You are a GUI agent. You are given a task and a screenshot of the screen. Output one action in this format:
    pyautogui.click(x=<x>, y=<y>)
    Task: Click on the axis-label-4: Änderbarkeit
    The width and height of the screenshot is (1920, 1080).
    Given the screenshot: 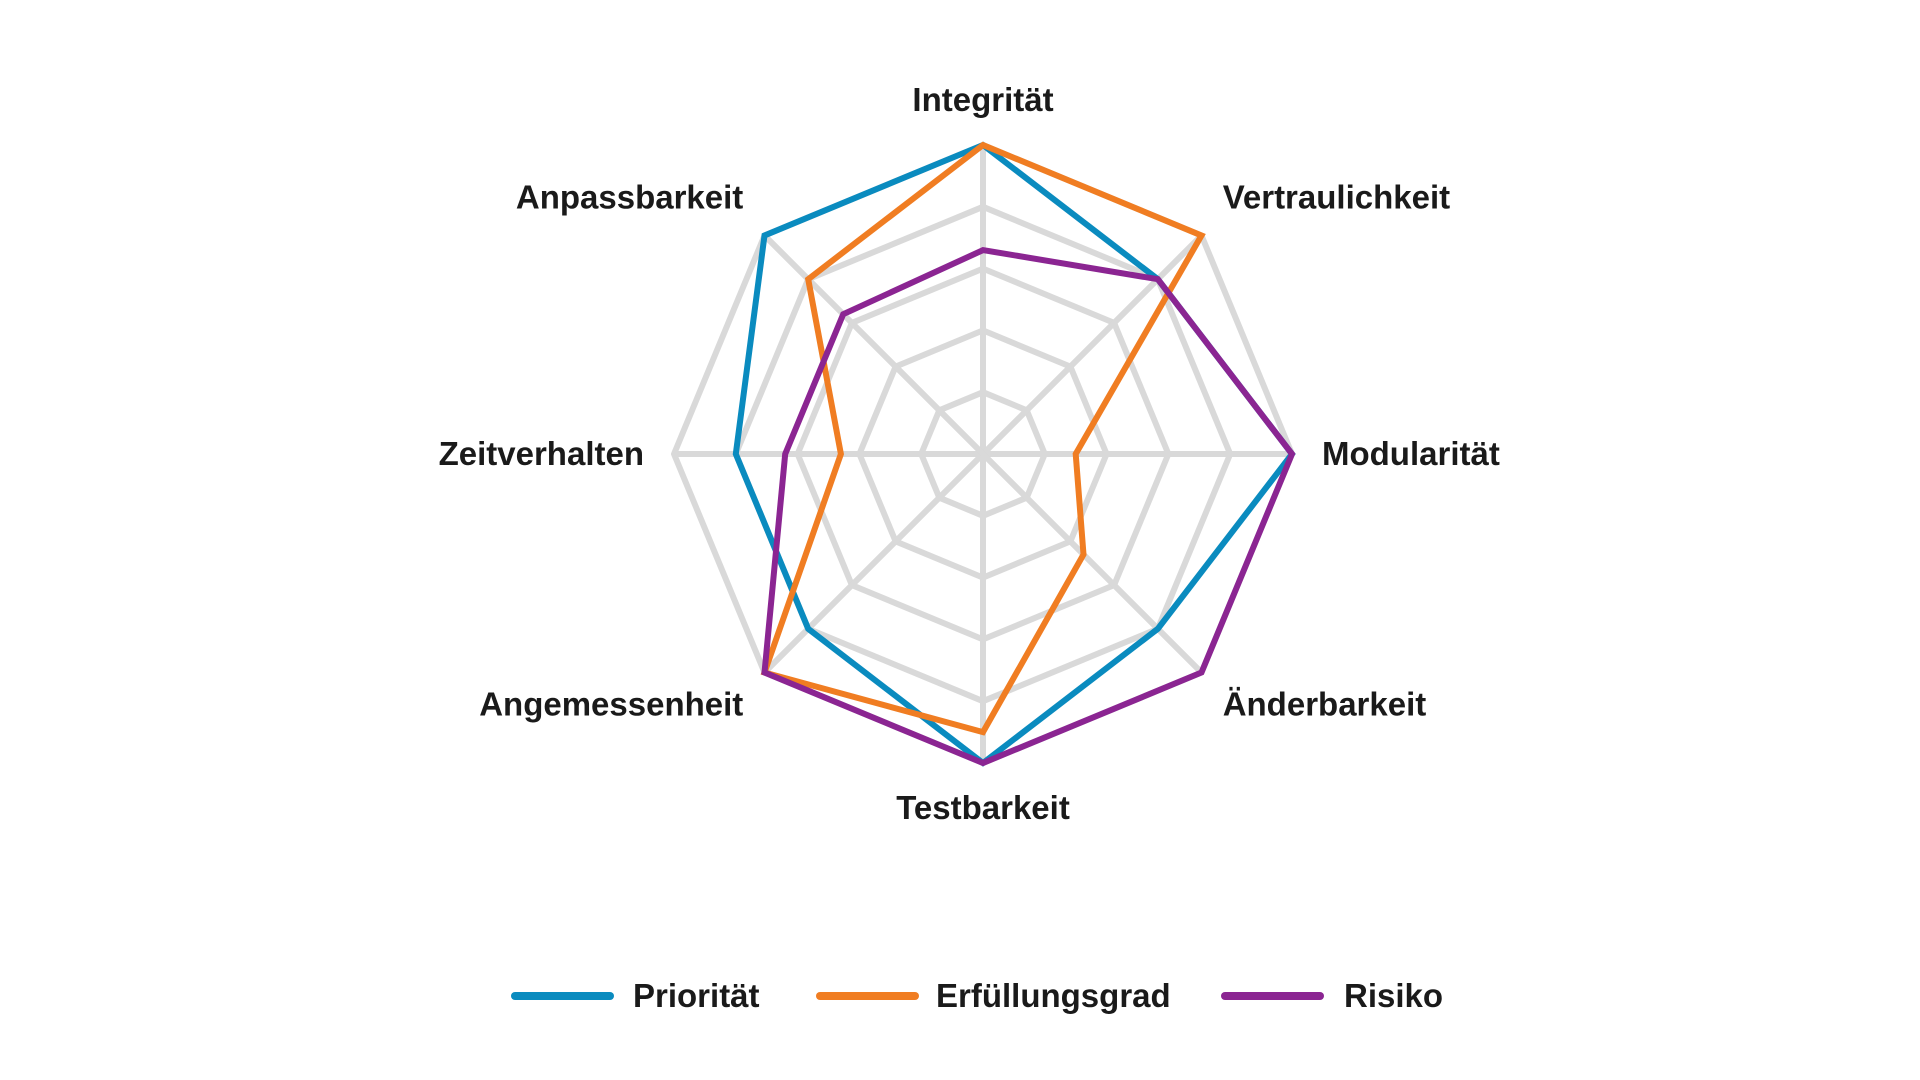 What is the action you would take?
    pyautogui.click(x=1325, y=704)
    